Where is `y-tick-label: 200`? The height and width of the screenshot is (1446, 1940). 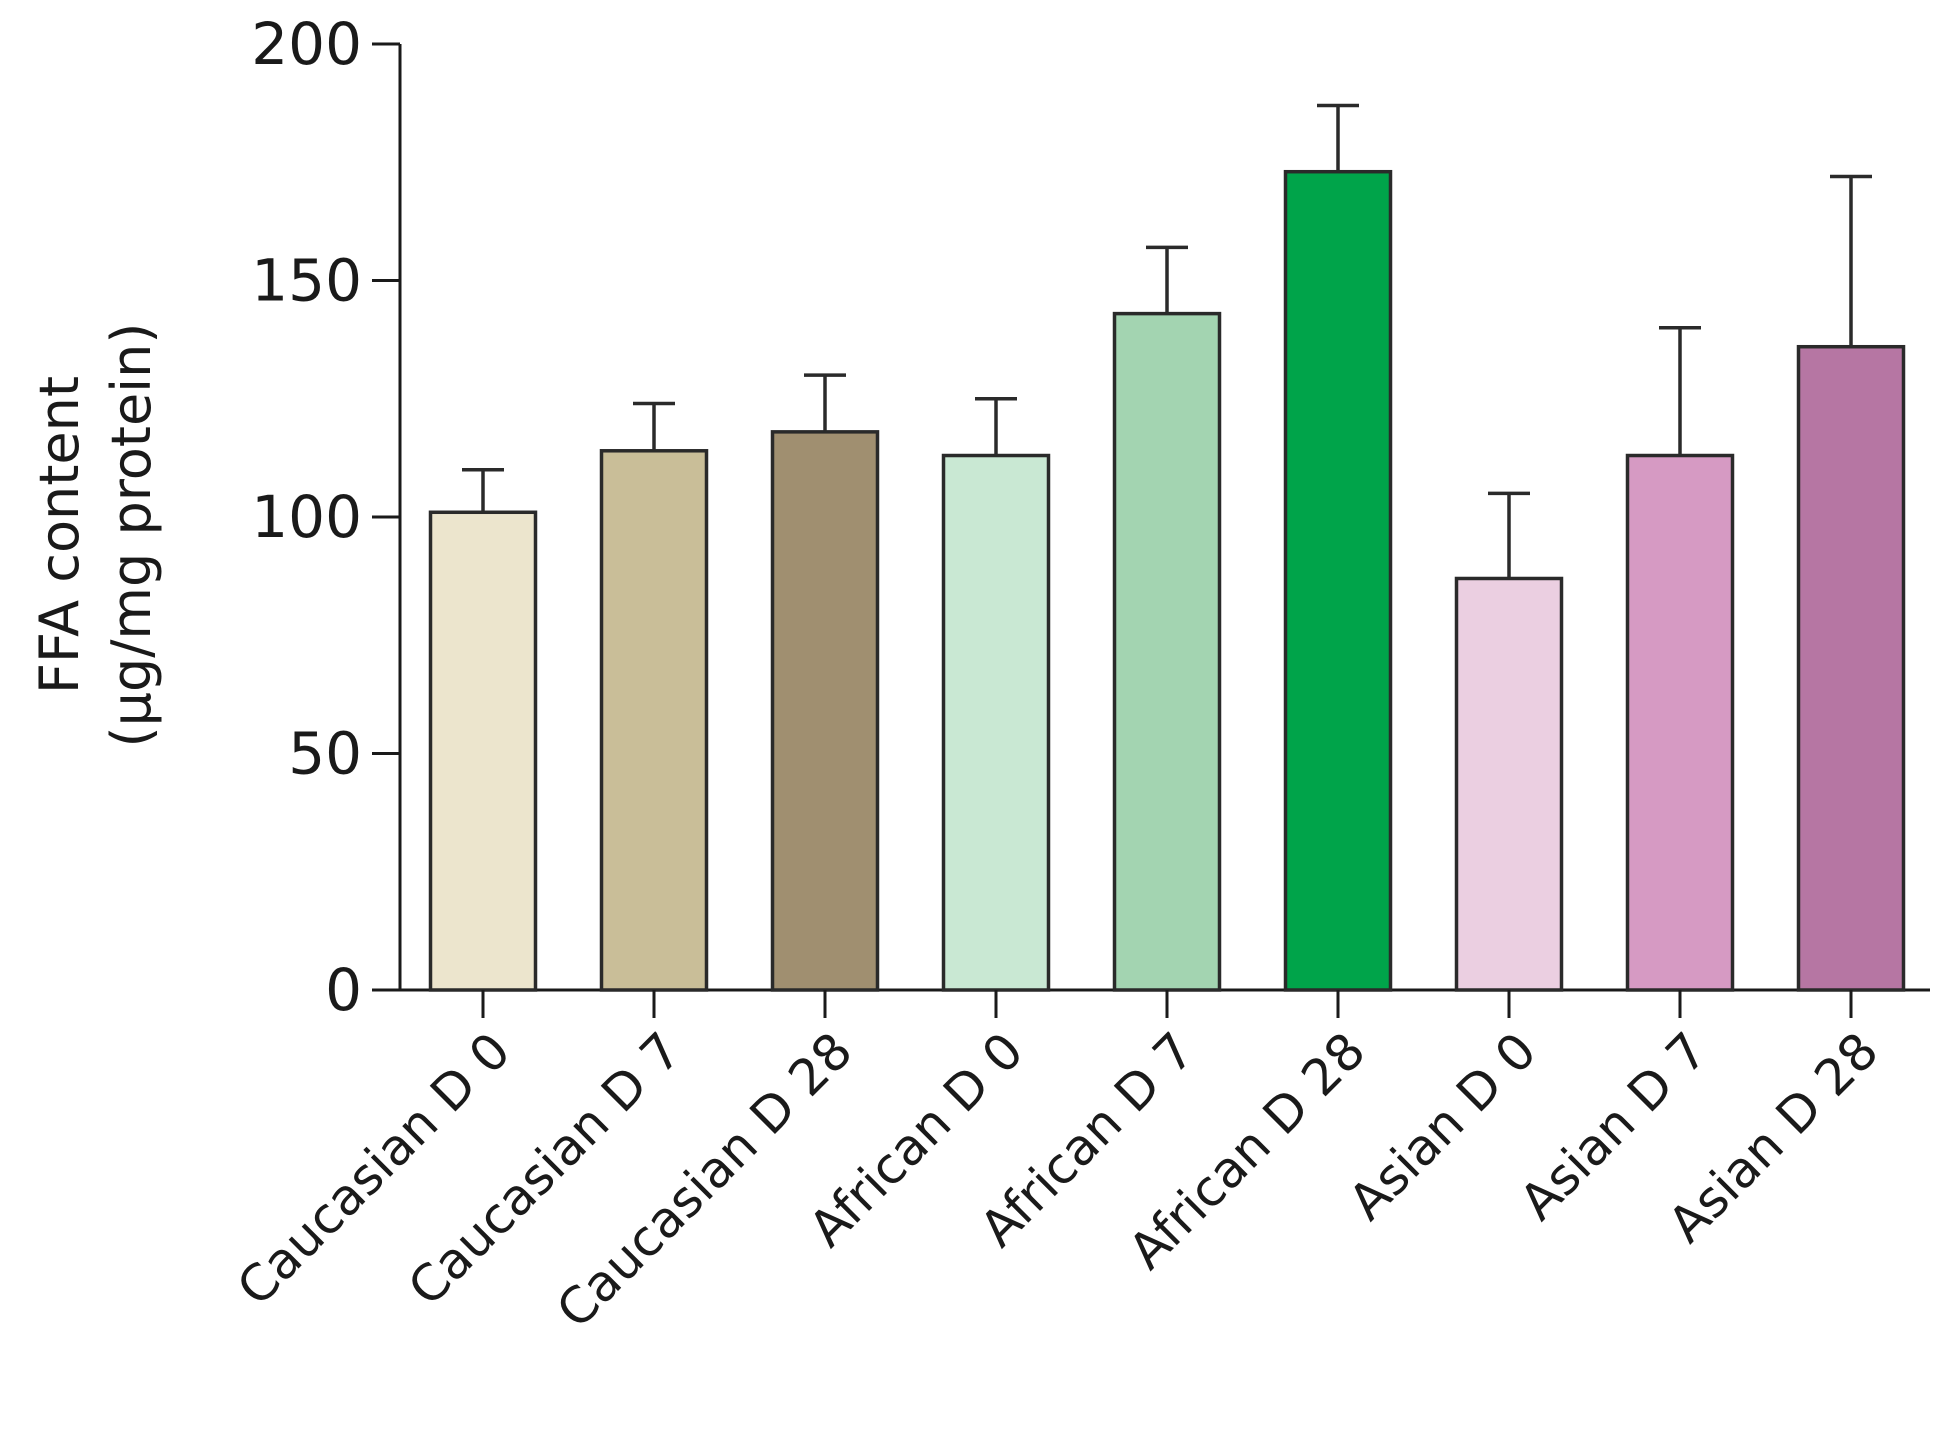
y-tick-label: 200 is located at coordinates (306, 44).